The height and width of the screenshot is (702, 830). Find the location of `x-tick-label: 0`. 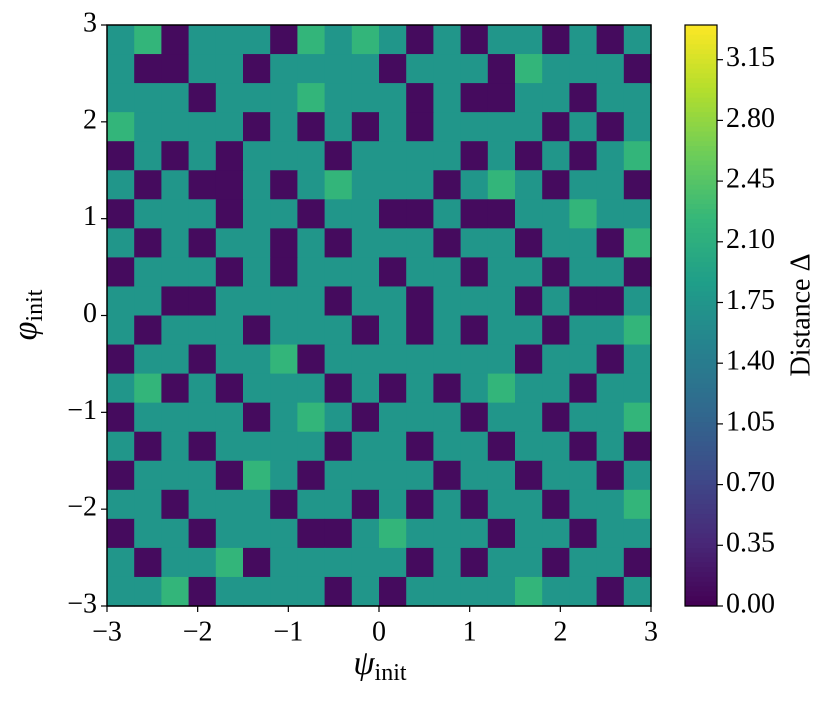

x-tick-label: 0 is located at coordinates (379, 631).